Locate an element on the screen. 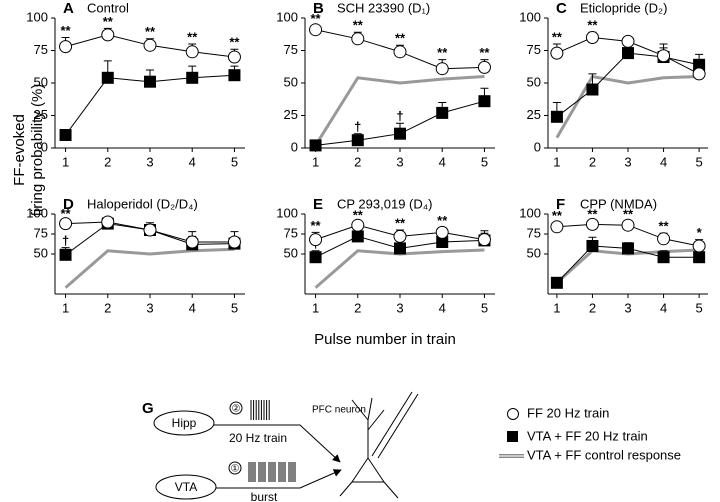 This screenshot has width=720, height=502. vta-node is located at coordinates (186, 487).